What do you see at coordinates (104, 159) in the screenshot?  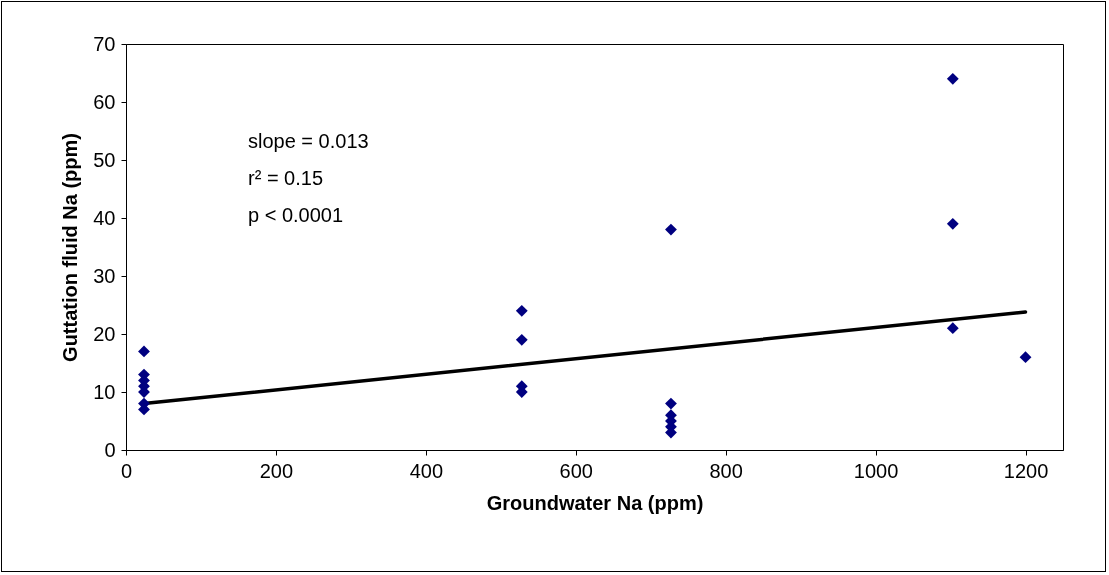 I see `y-tick-label: 50` at bounding box center [104, 159].